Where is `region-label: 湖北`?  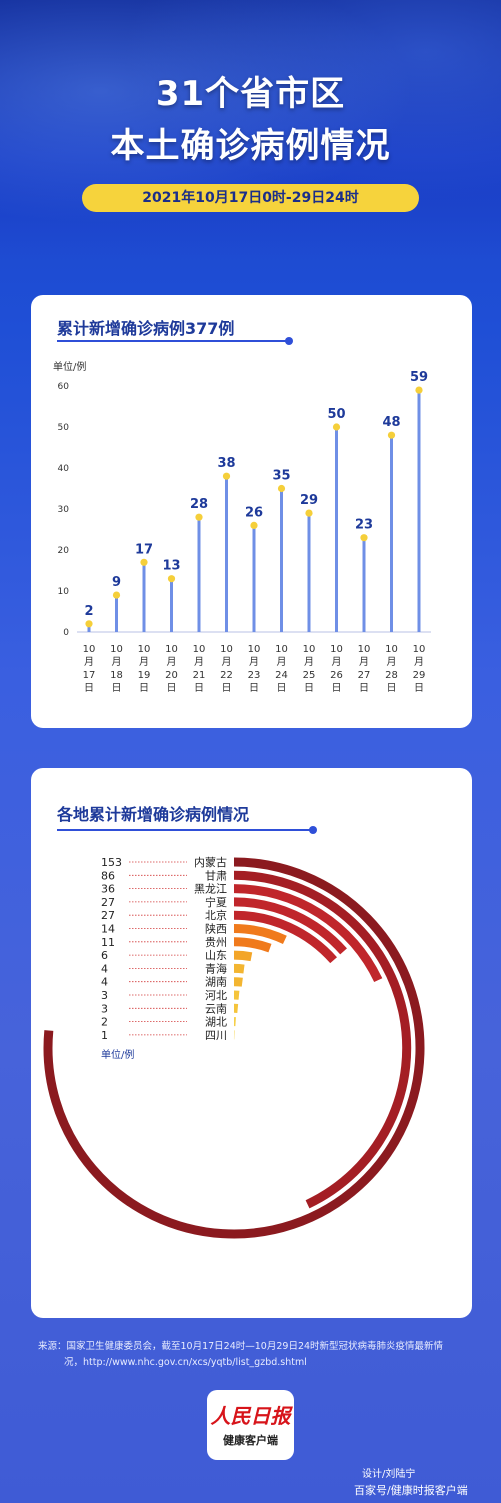 region-label: 湖北 is located at coordinates (216, 1022).